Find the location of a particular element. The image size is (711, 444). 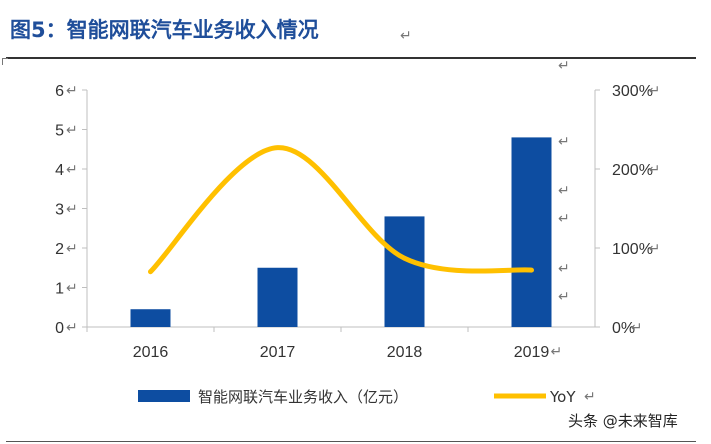

bottom-rule is located at coordinates (351, 441).